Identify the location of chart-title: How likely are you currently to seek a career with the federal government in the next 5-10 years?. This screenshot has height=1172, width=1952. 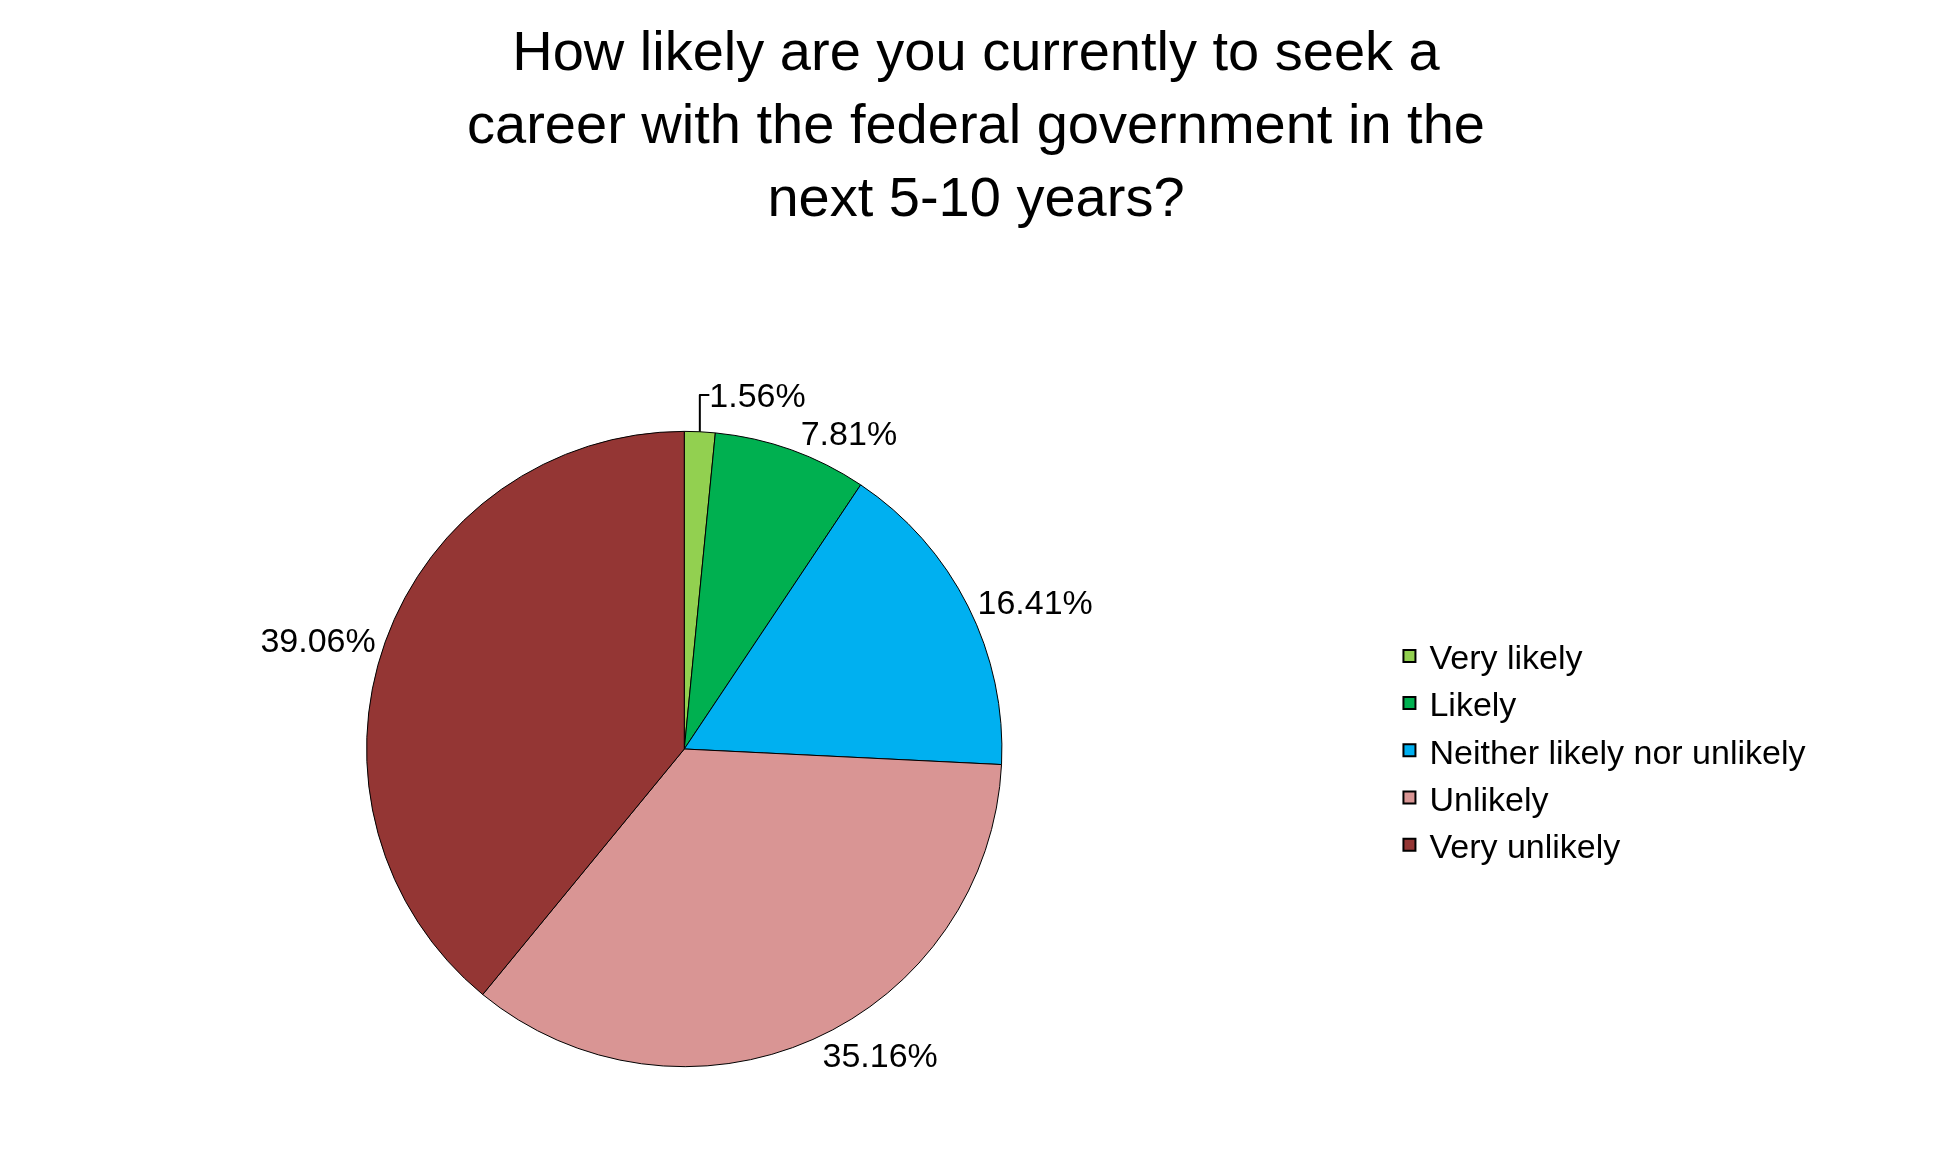
(976, 123).